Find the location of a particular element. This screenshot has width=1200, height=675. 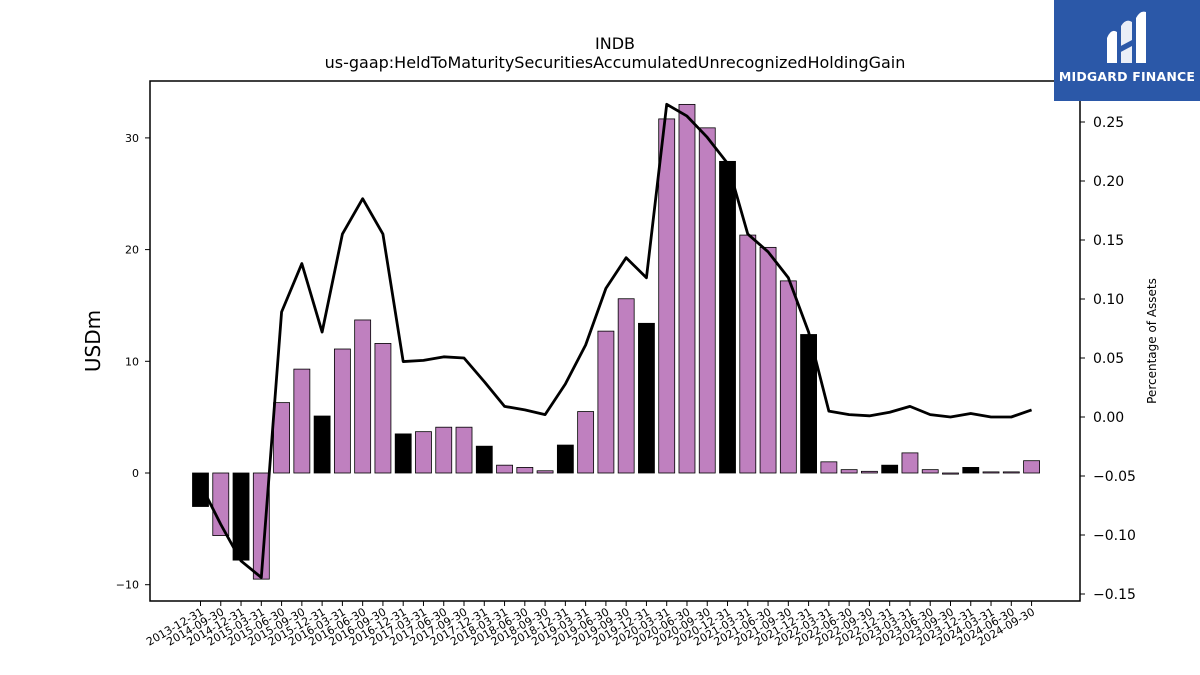

y-tick-label: −10 is located at coordinates (127, 585).